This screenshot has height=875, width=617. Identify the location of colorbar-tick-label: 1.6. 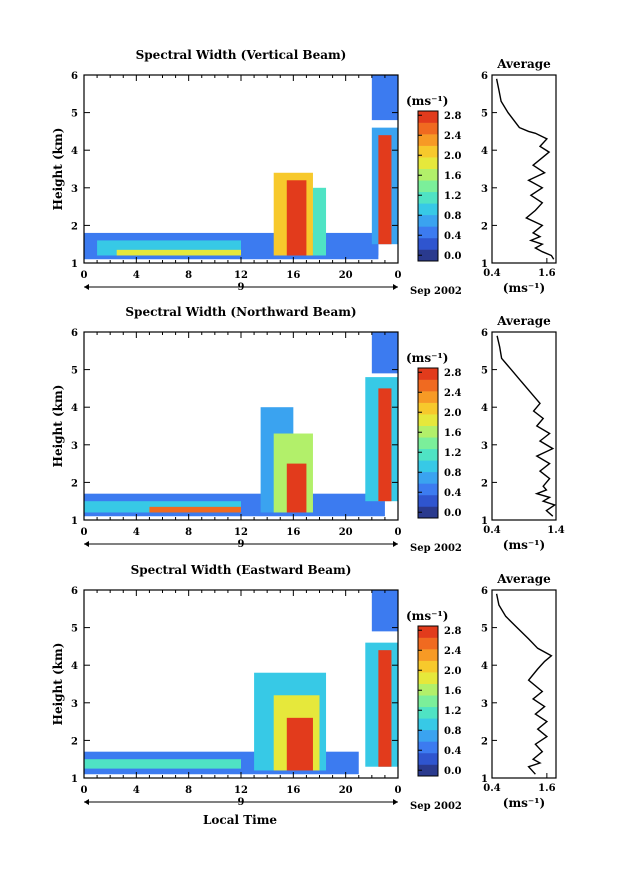
(452, 433).